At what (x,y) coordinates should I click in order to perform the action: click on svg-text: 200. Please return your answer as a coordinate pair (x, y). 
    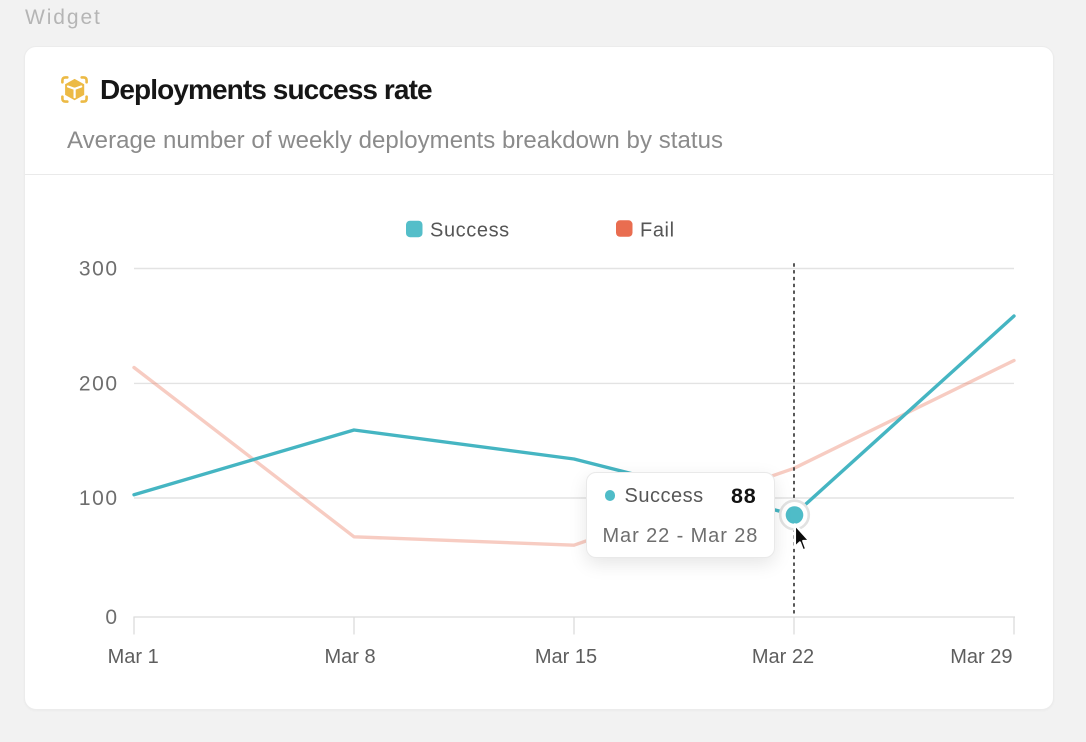
    Looking at the image, I should click on (99, 384).